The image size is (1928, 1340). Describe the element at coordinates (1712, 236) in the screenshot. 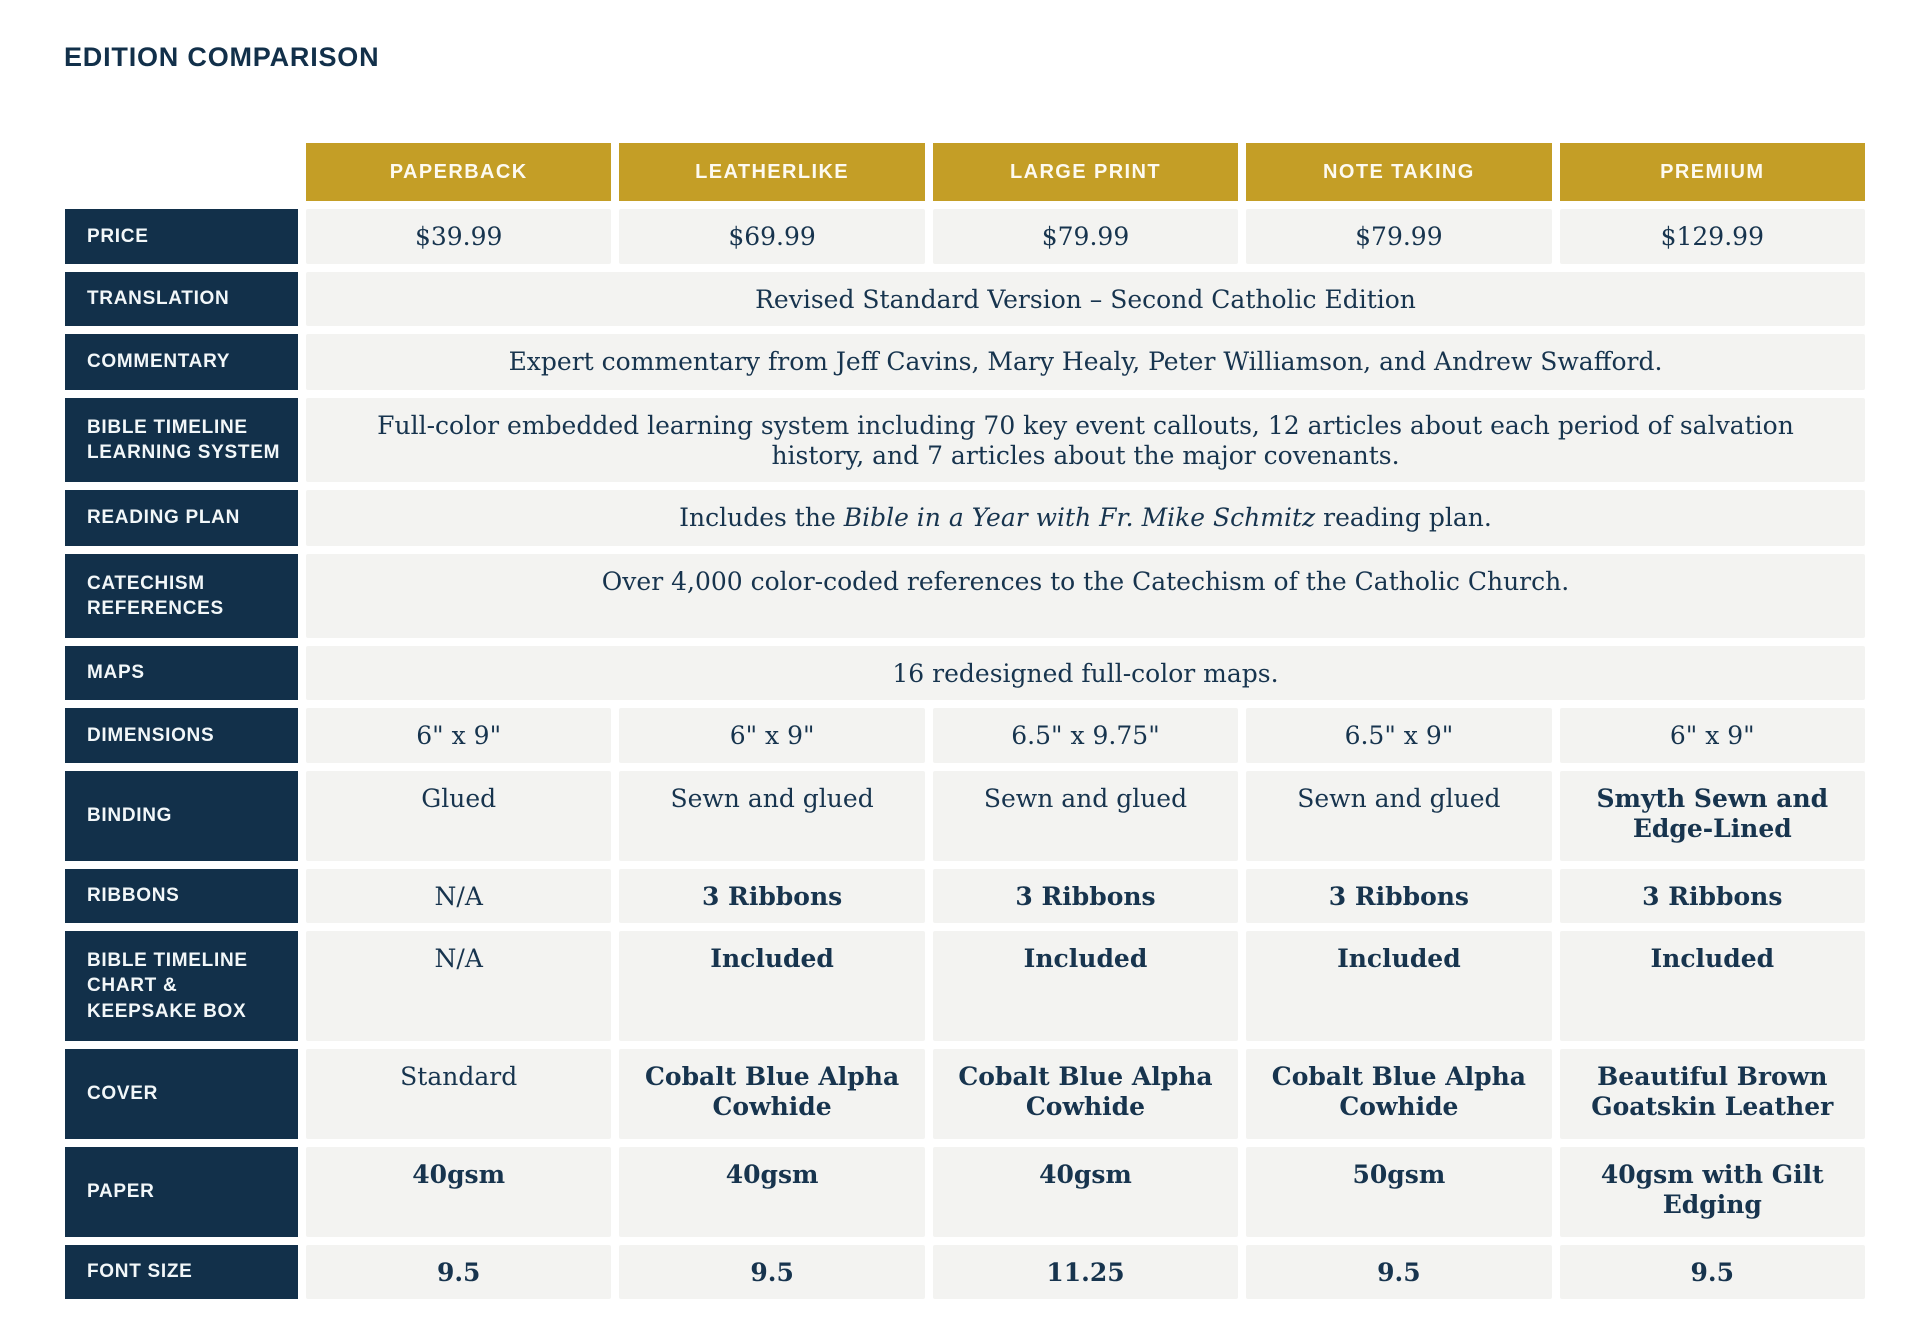

I see `cell-price-premium: $129.99` at that location.